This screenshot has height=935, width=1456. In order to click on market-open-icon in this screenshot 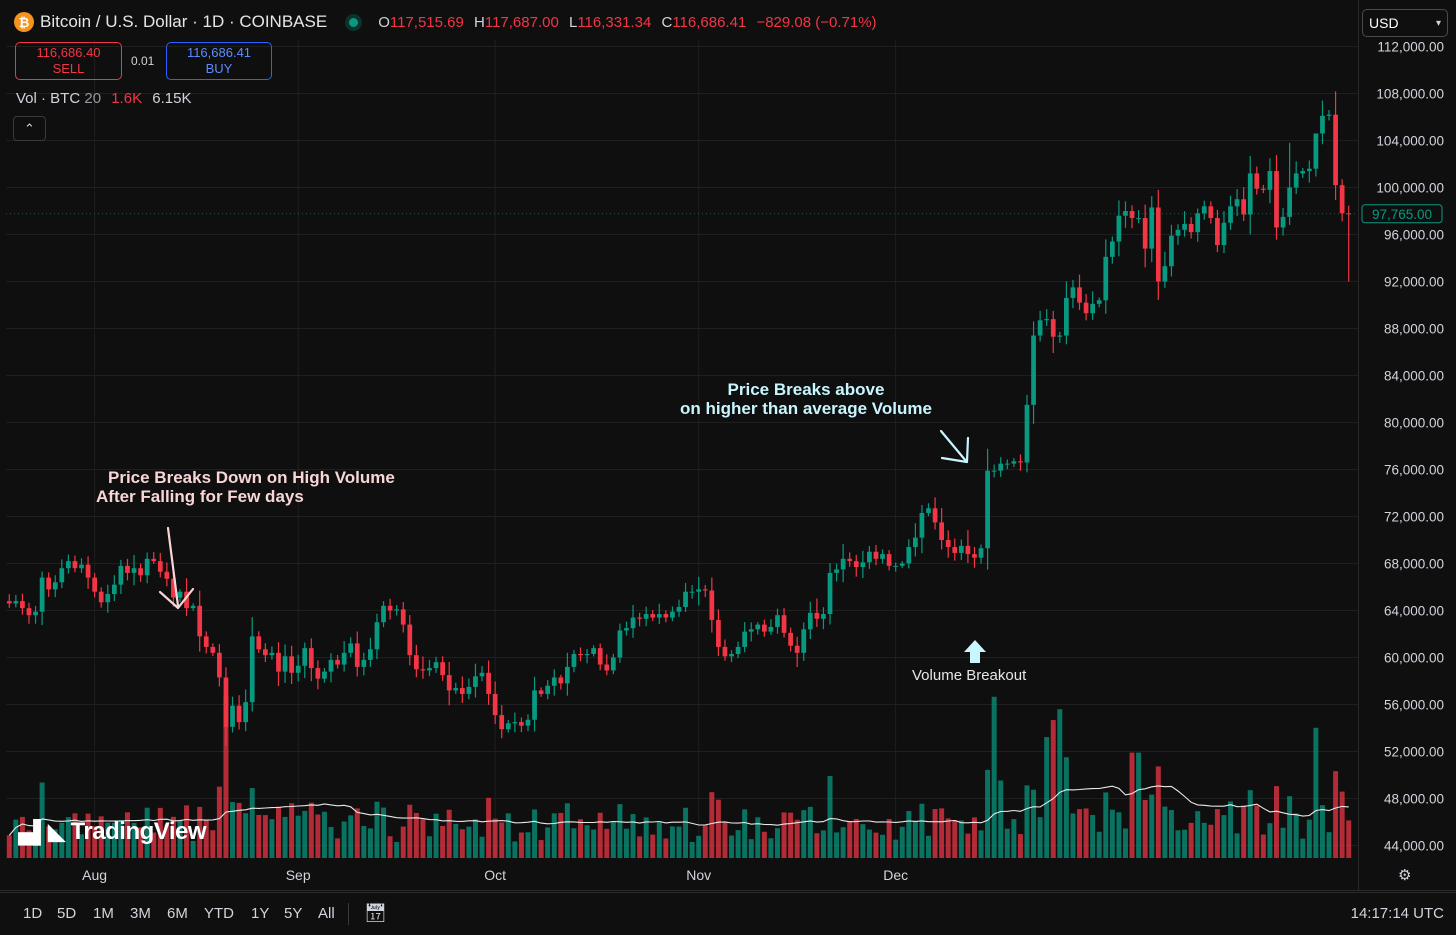, I will do `click(354, 22)`.